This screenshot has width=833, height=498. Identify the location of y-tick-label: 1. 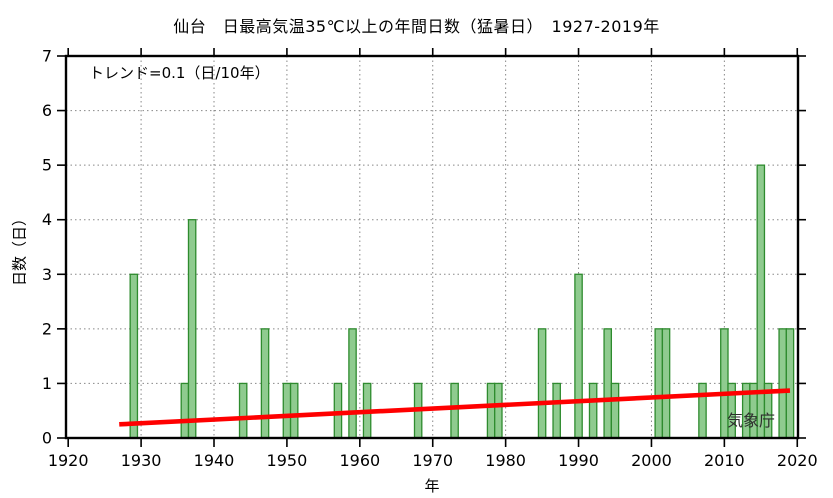
(47, 383).